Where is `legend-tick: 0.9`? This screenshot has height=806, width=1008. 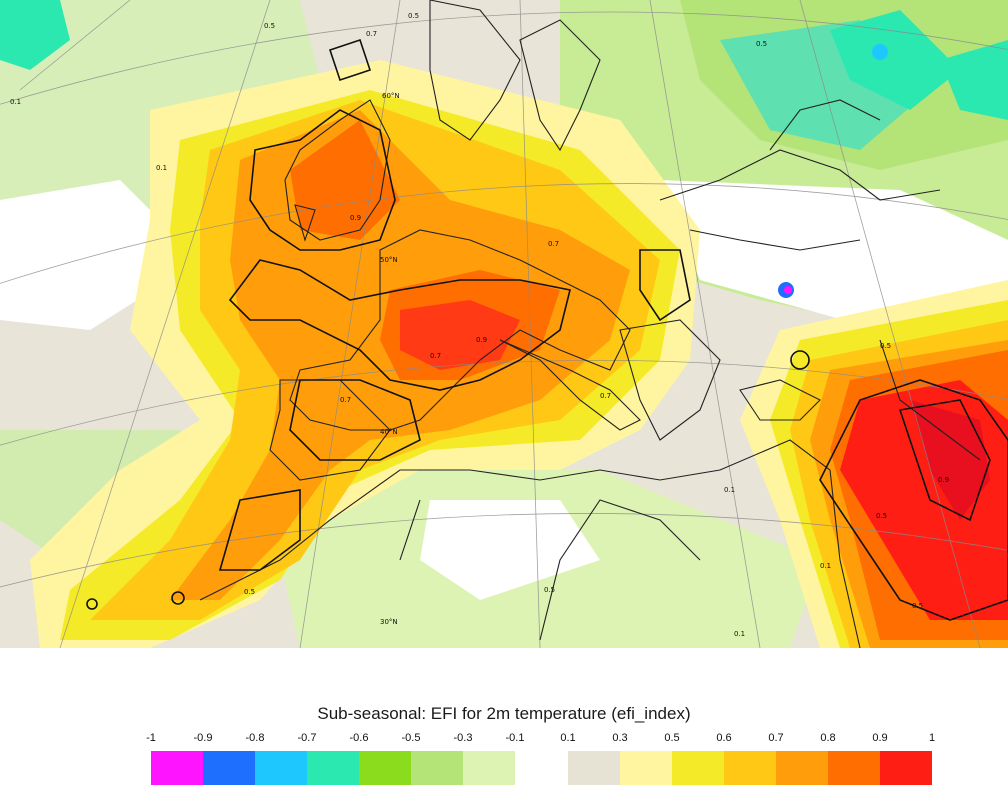 legend-tick: 0.9 is located at coordinates (880, 738).